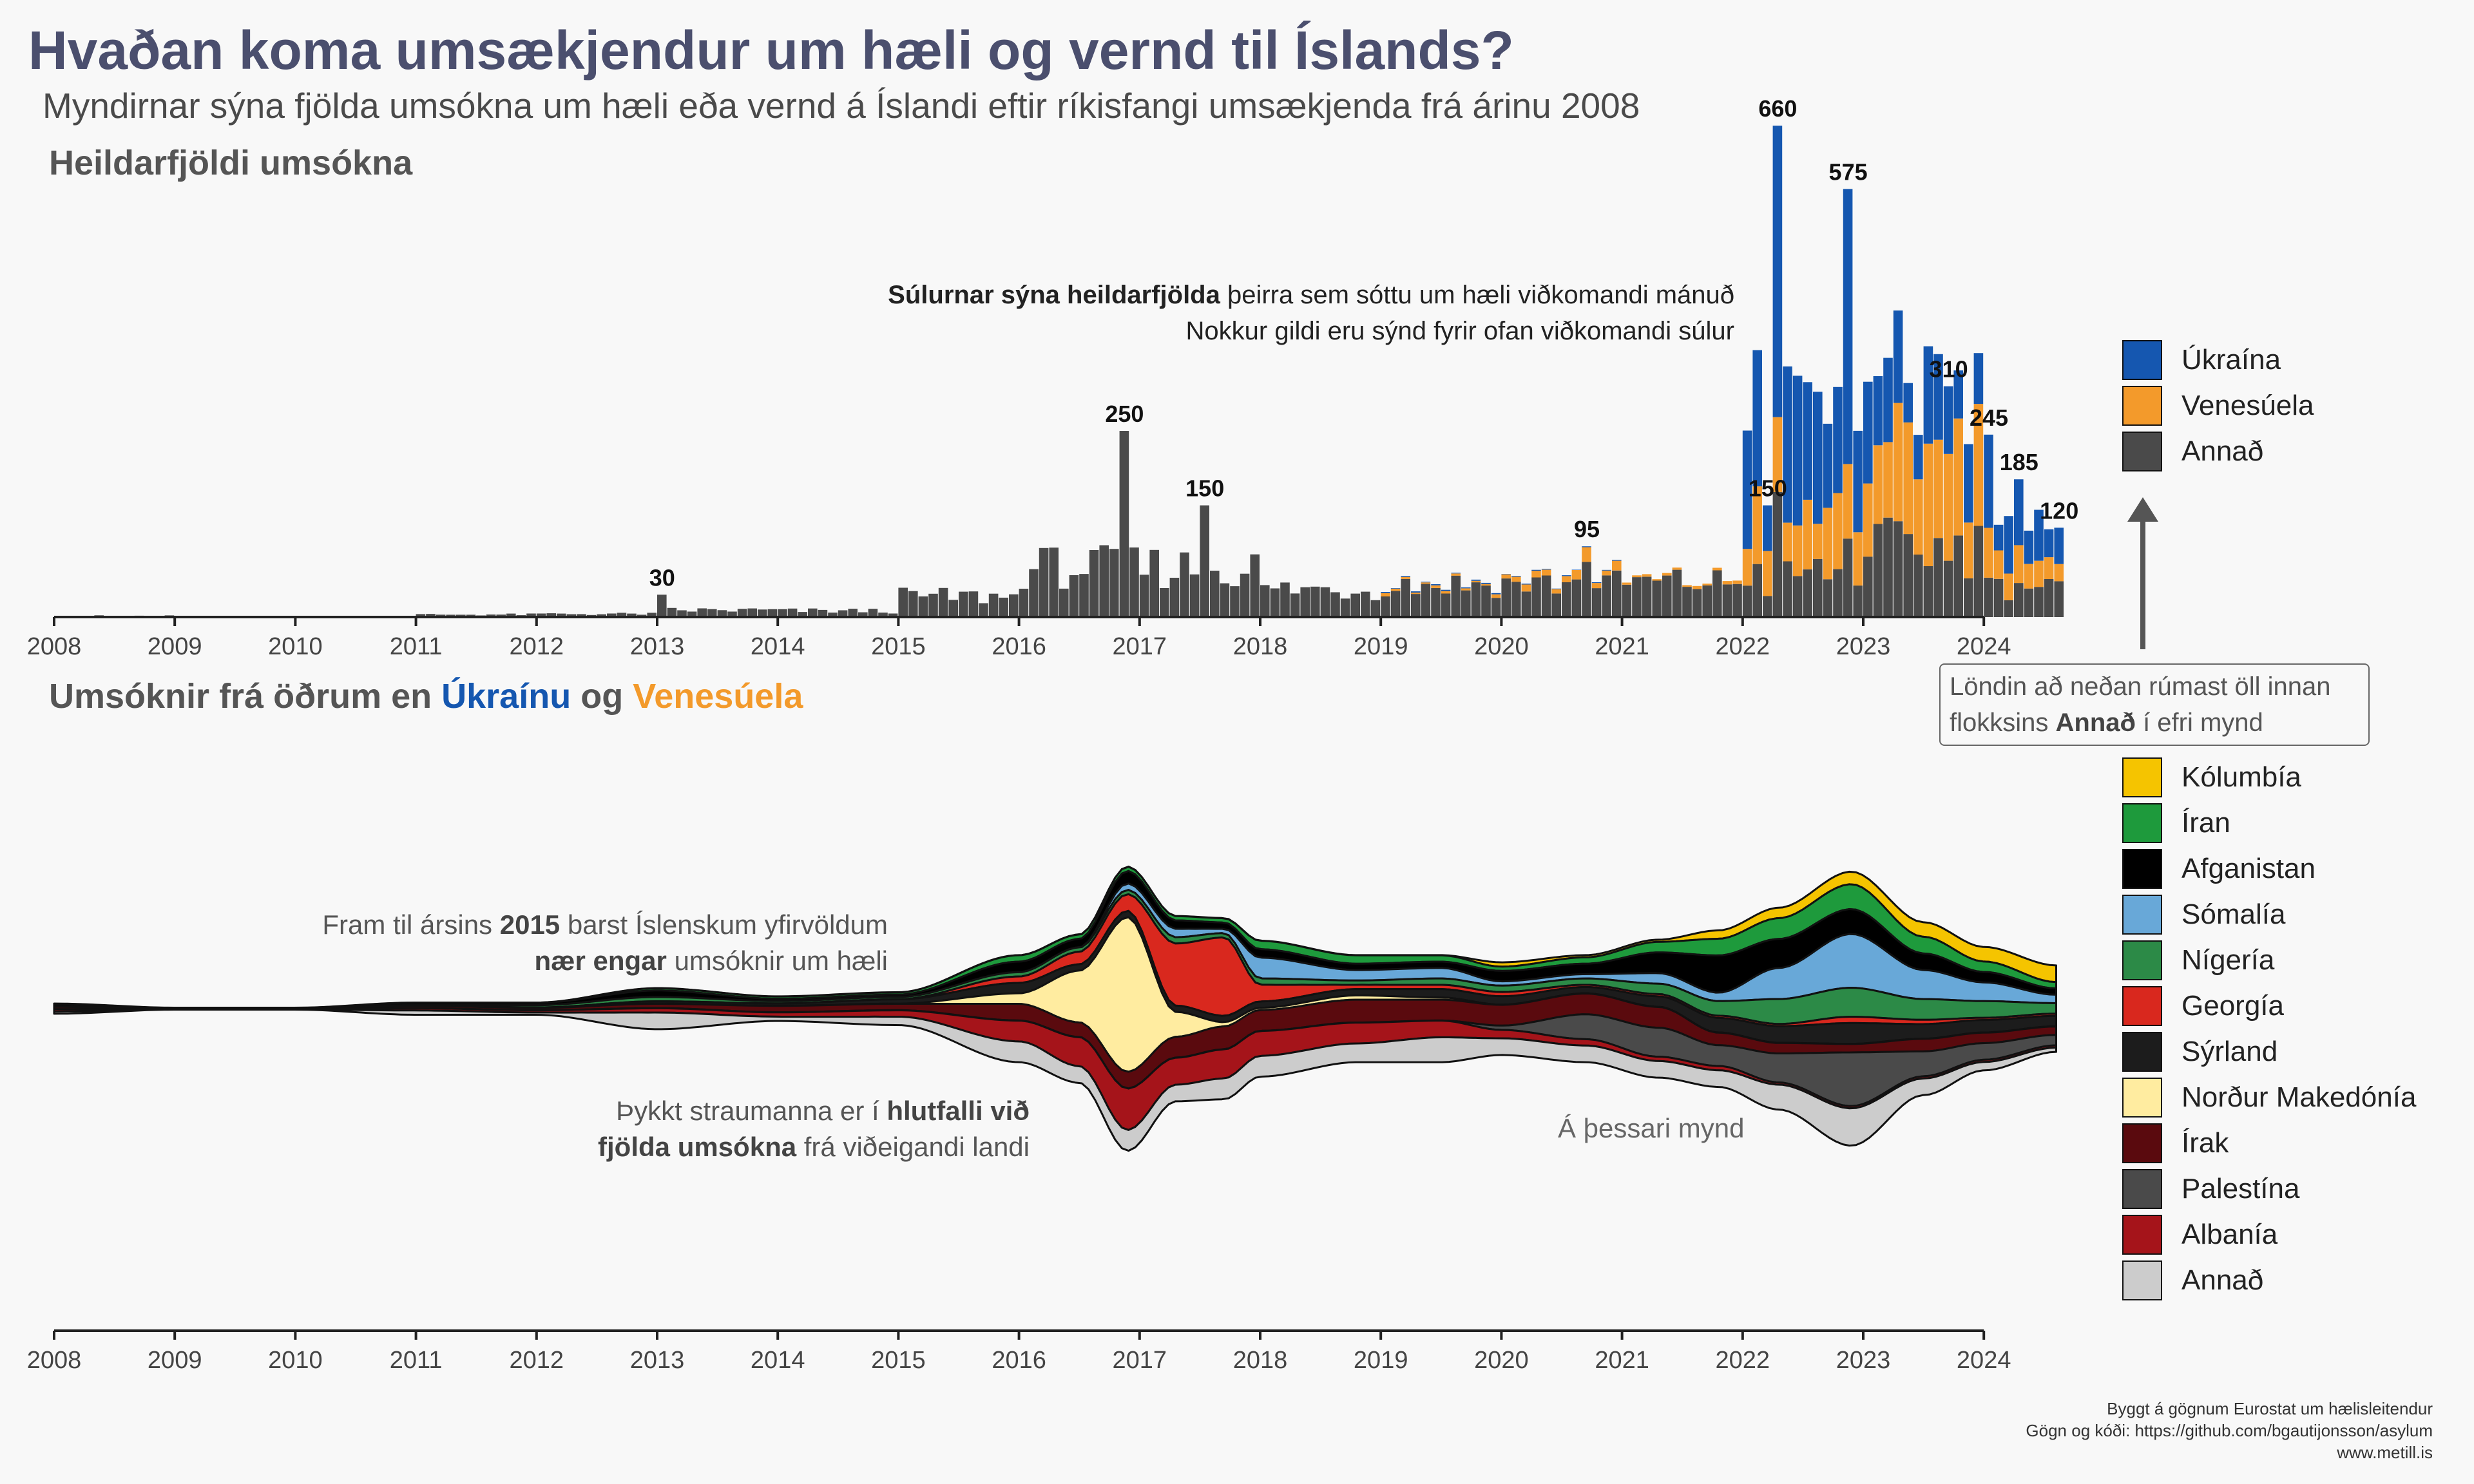 The image size is (2474, 1484). What do you see at coordinates (2140, 686) in the screenshot?
I see `note-box-line1: Löndin að neðan rúmast öll innan` at bounding box center [2140, 686].